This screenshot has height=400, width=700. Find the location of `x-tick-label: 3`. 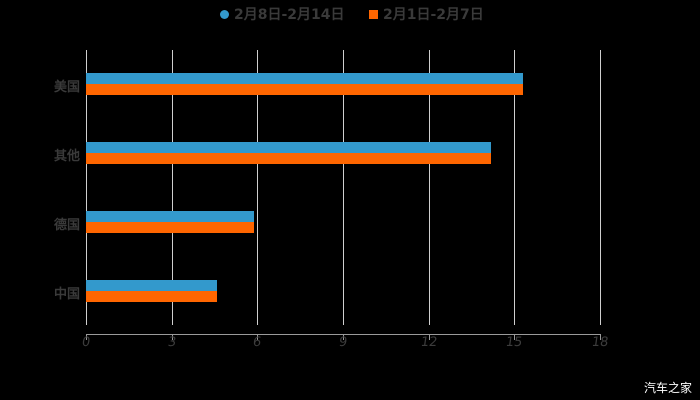

x-tick-label: 3 is located at coordinates (172, 342).